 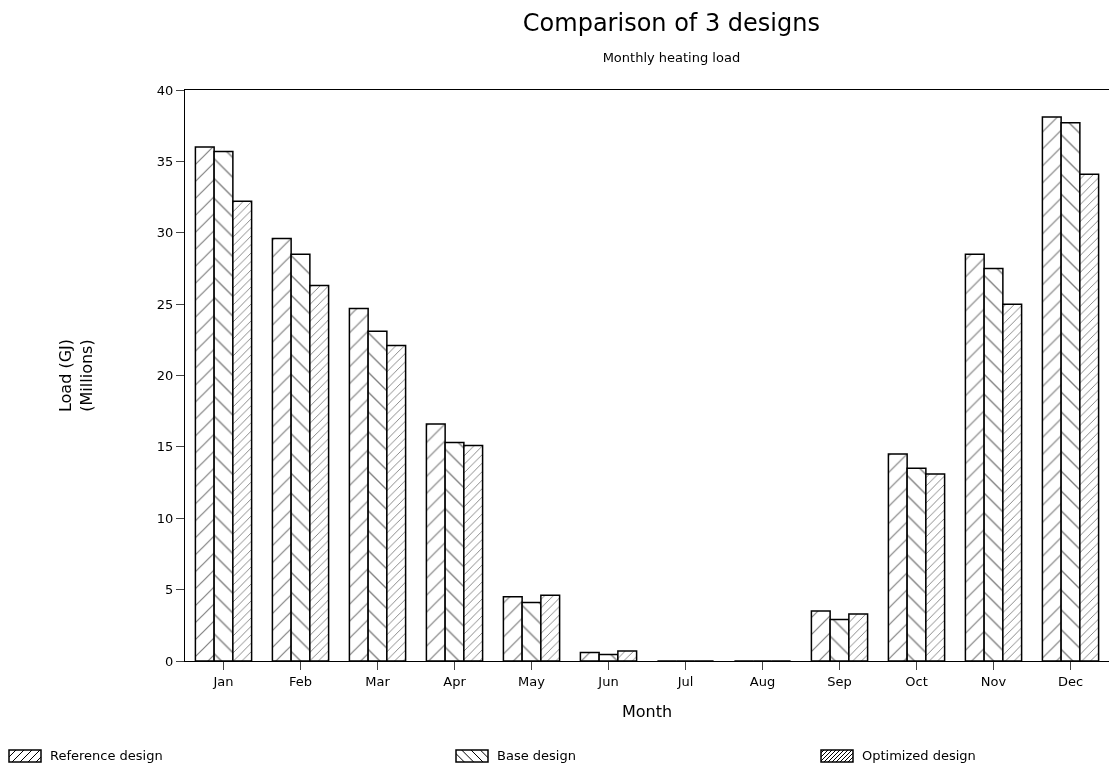 What do you see at coordinates (378, 681) in the screenshot?
I see `x-tick-label: Mar` at bounding box center [378, 681].